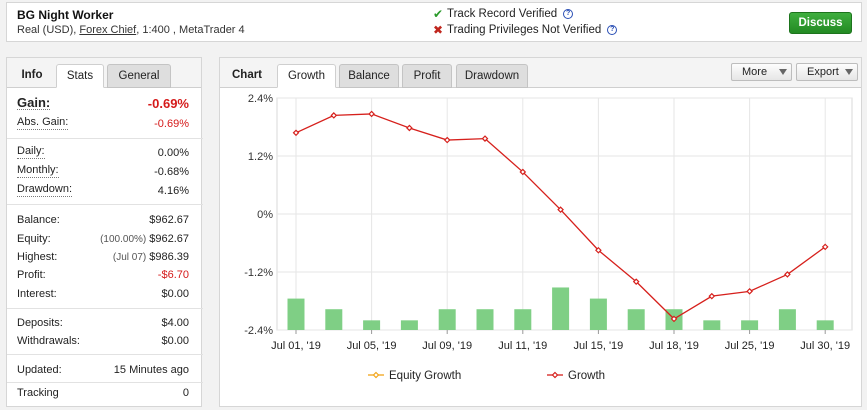 This screenshot has height=410, width=867. What do you see at coordinates (123, 239) in the screenshot?
I see `equity-percent: (100.00%)` at bounding box center [123, 239].